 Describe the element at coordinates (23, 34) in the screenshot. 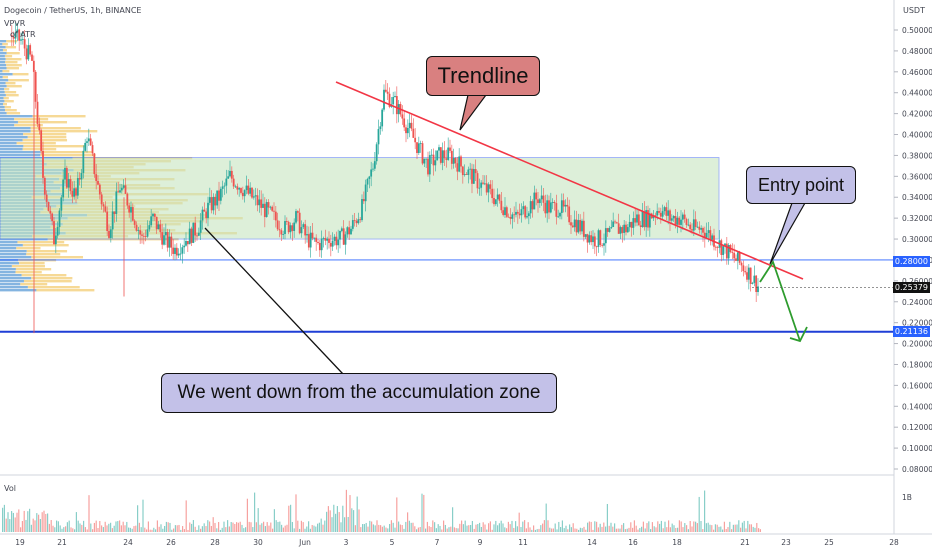

I see `indicator-atr: of ATR` at that location.